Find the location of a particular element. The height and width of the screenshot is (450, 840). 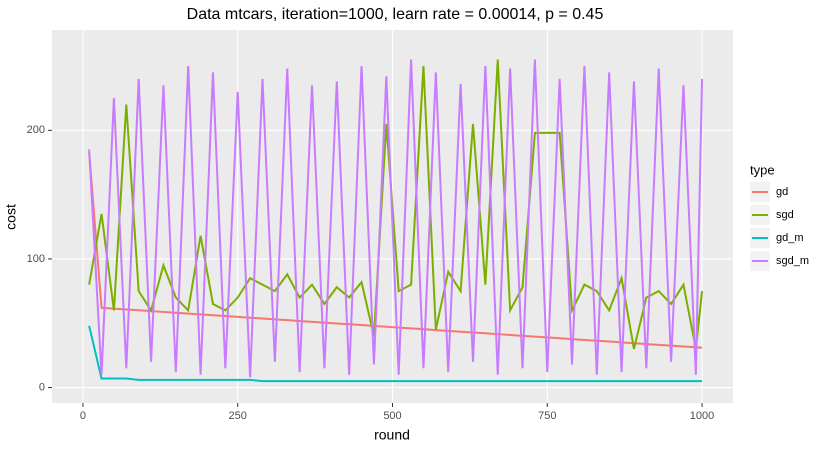

x-tick-label: 1000 is located at coordinates (702, 416).